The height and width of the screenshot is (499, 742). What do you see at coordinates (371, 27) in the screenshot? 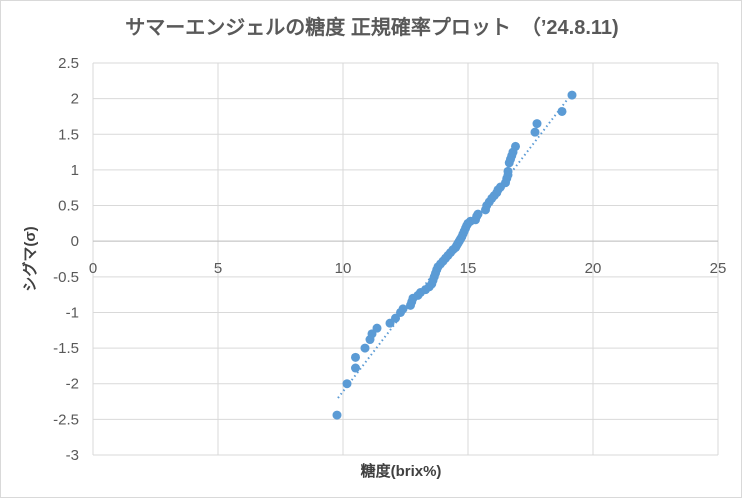
I see `chart-title: サマーエンジェルの糖度 正規確率プロット （’24.8.11)` at bounding box center [371, 27].